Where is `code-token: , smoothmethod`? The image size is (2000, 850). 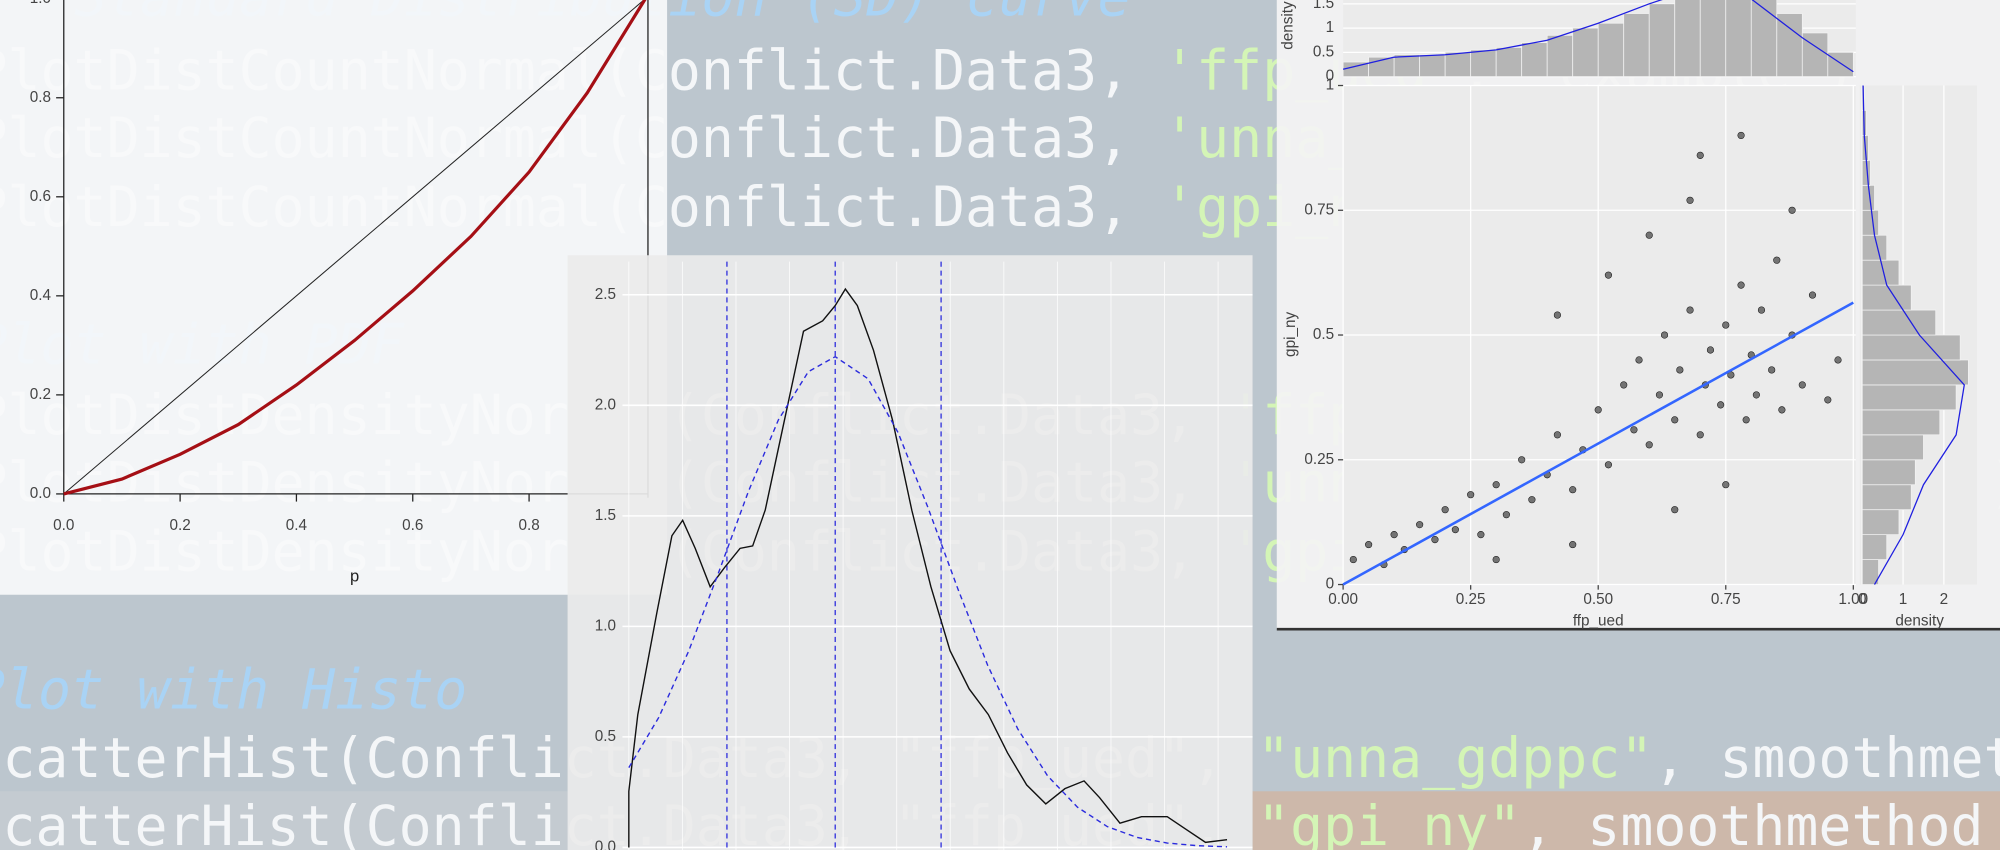 code-token: , smoothmethod is located at coordinates (1752, 822).